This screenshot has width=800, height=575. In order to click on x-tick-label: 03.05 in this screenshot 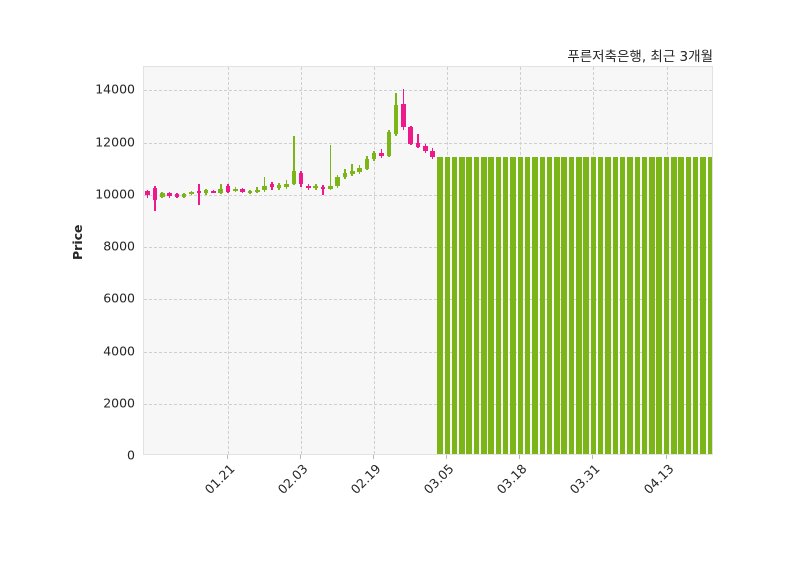, I will do `click(438, 479)`.